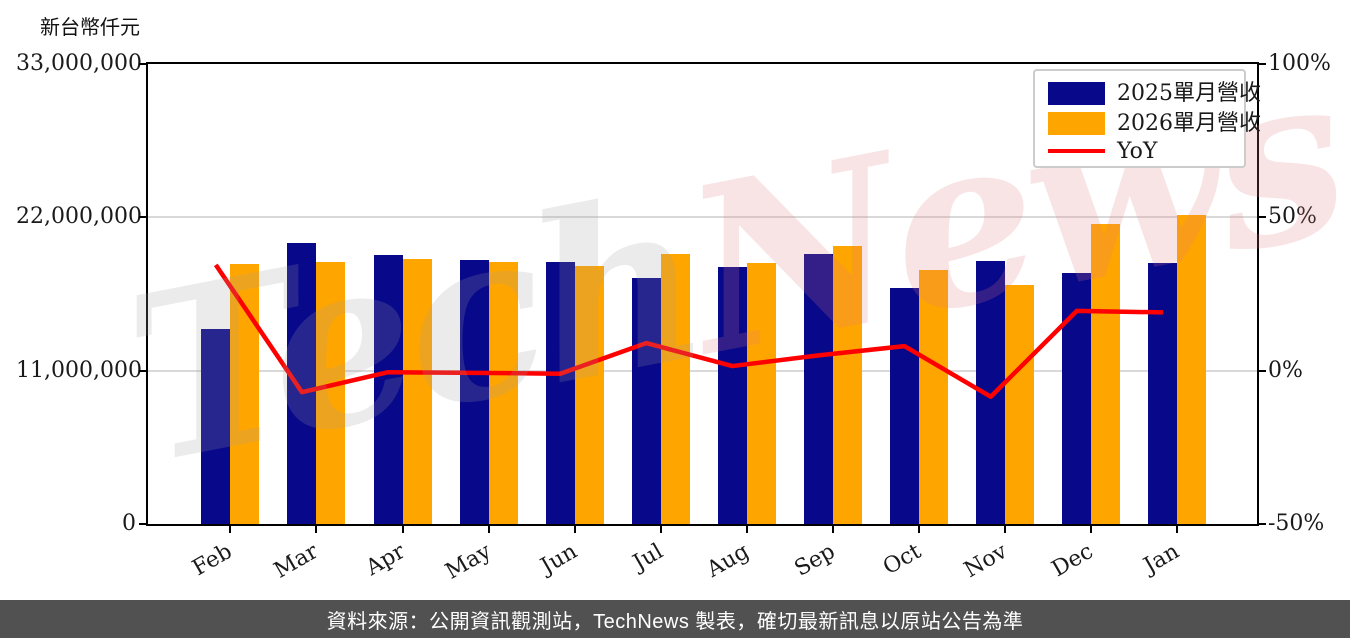  I want to click on y-right-tick-label: 100%, so click(1299, 63).